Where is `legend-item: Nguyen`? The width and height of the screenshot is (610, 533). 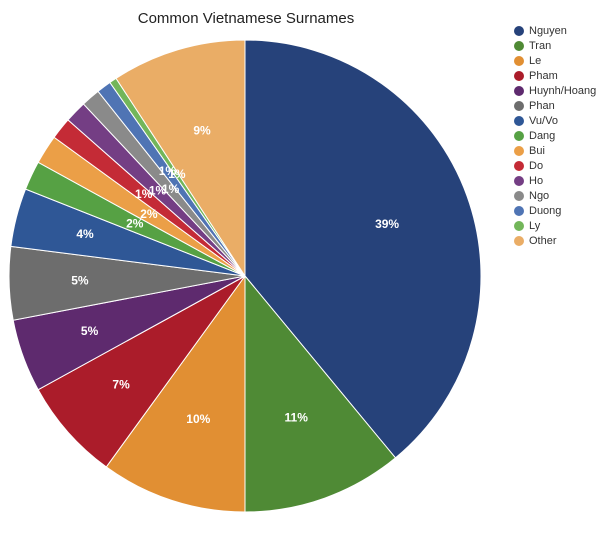 legend-item: Nguyen is located at coordinates (555, 31).